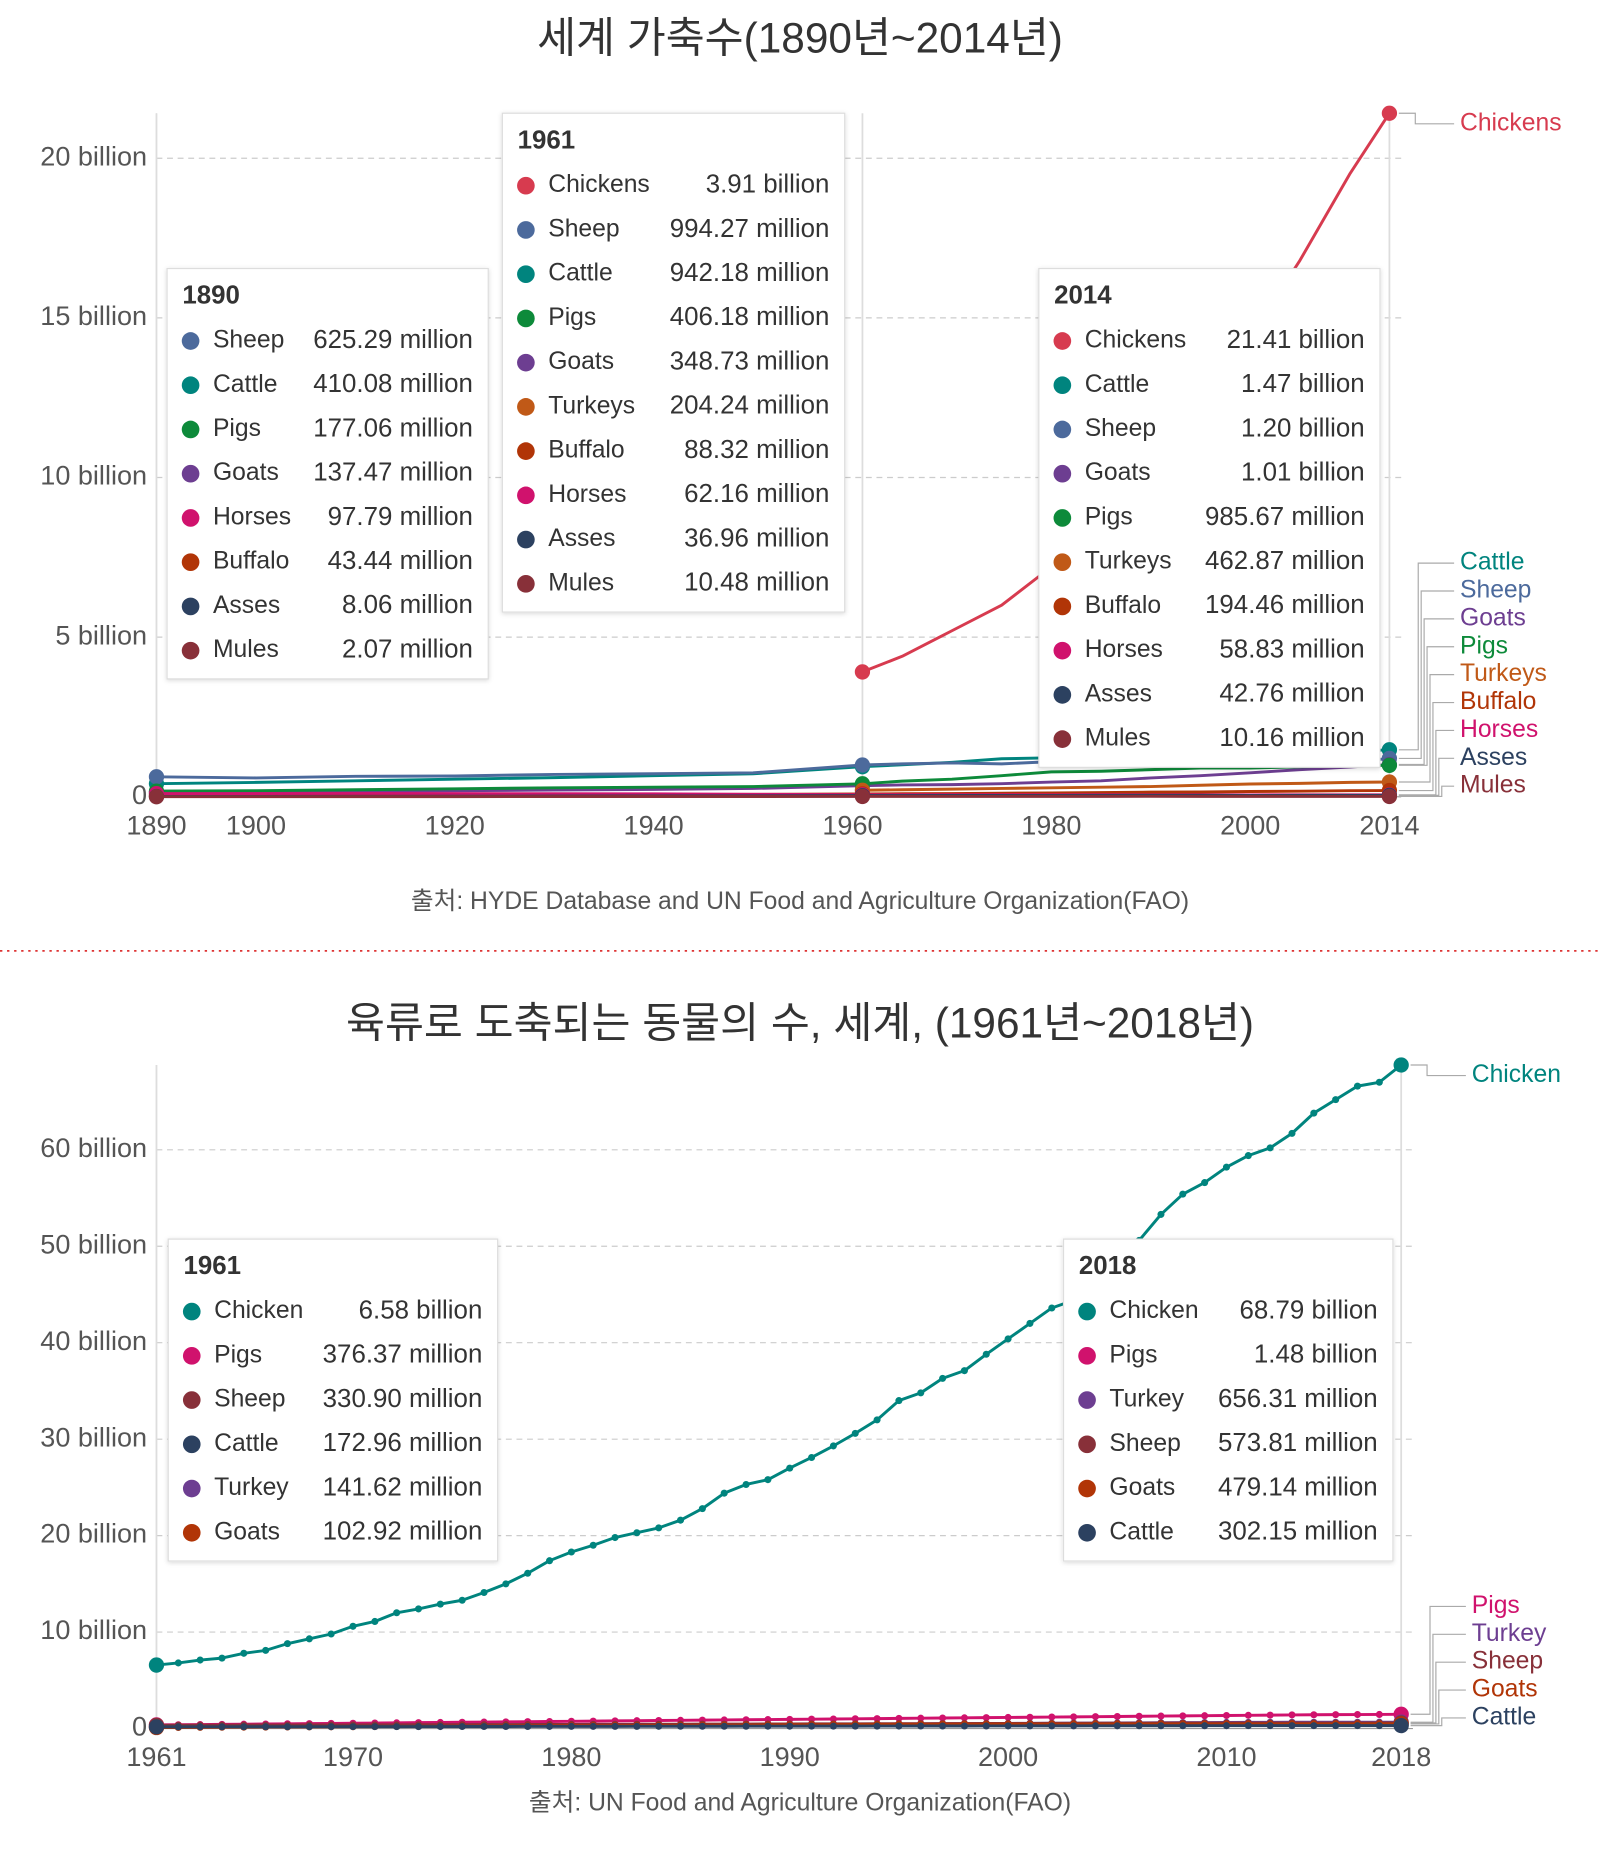 This screenshot has height=1850, width=1600. Describe the element at coordinates (768, 185) in the screenshot. I see `tooltip-value: 3.91 billion` at that location.